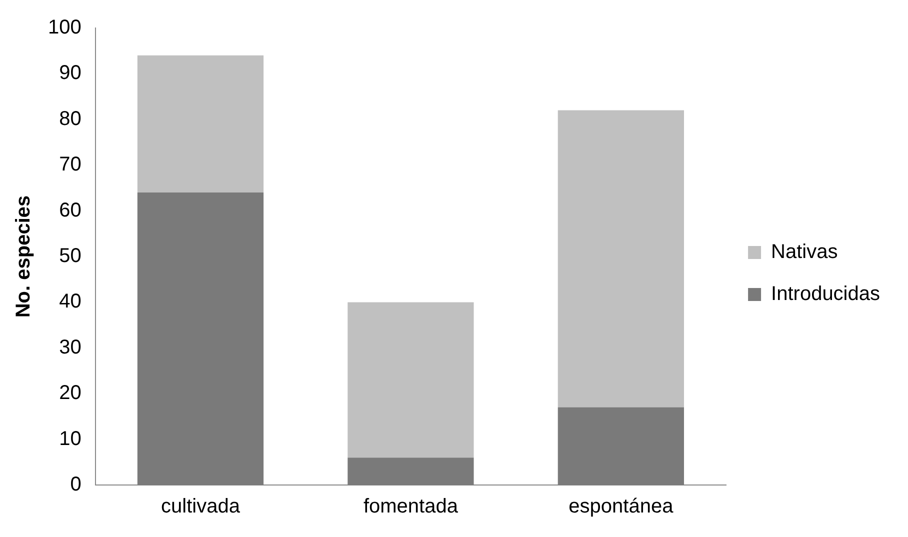 Image resolution: width=908 pixels, height=537 pixels. Describe the element at coordinates (411, 507) in the screenshot. I see `x-tick-label: fomentada` at that location.